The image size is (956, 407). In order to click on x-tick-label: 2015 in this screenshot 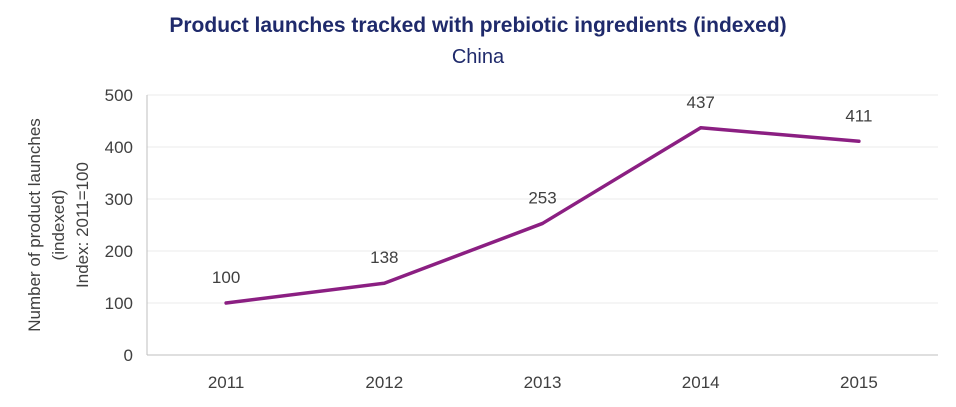, I will do `click(859, 382)`.